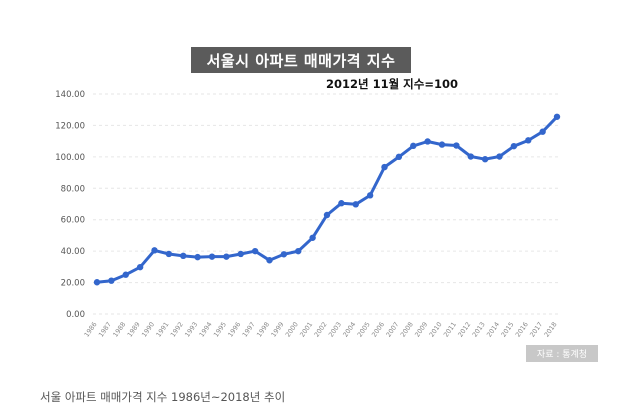 Image resolution: width=637 pixels, height=418 pixels. Describe the element at coordinates (73, 252) in the screenshot. I see `y-tick-label: 40.00` at that location.